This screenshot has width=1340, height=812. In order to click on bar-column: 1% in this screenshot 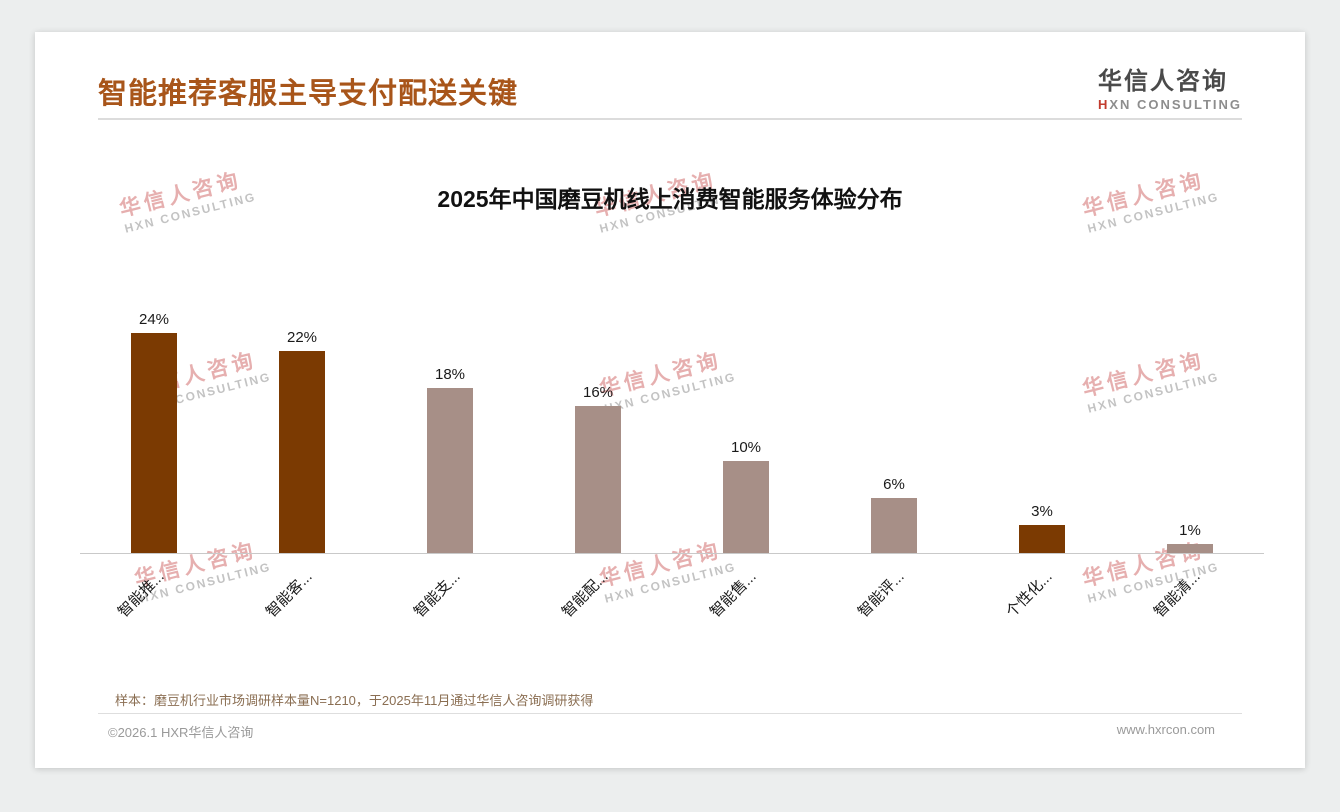, I will do `click(1190, 537)`.